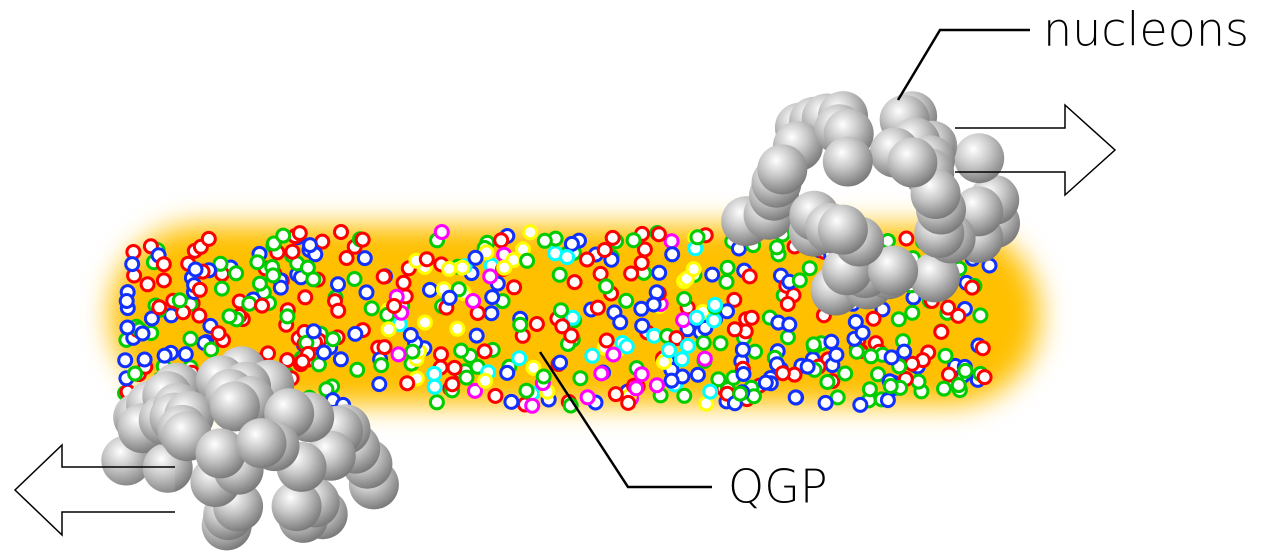 The width and height of the screenshot is (1281, 560). I want to click on leader-line-qgp, so click(625, 420).